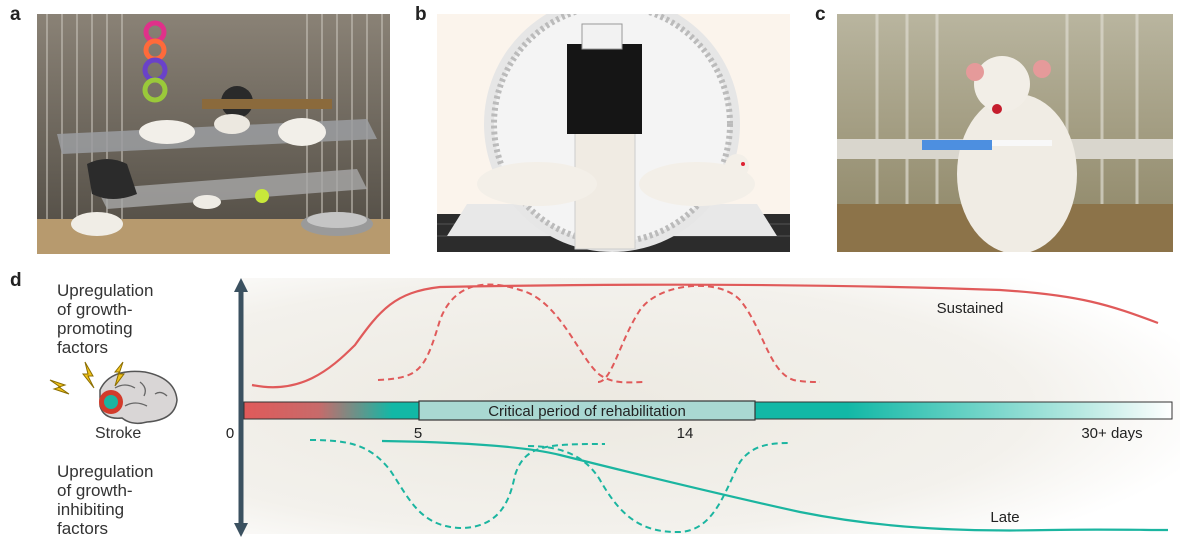 This screenshot has height=538, width=1184. I want to click on rat-skilled-reaching-photo, so click(1005, 133).